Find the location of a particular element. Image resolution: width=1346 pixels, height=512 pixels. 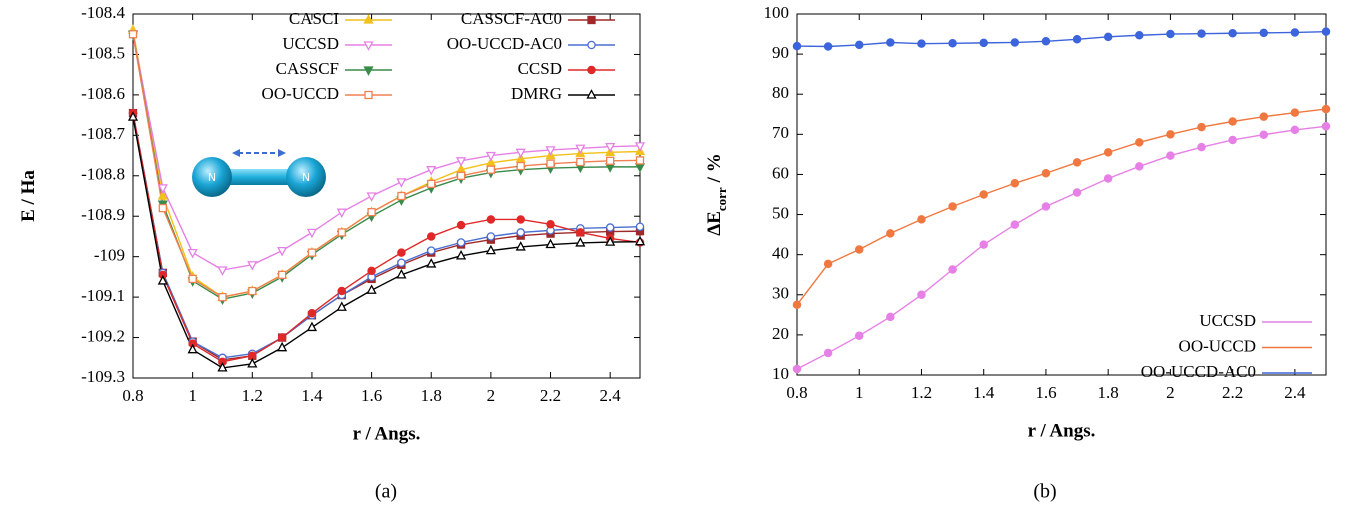

y-axis-label: E / Ha is located at coordinates (28, 196).